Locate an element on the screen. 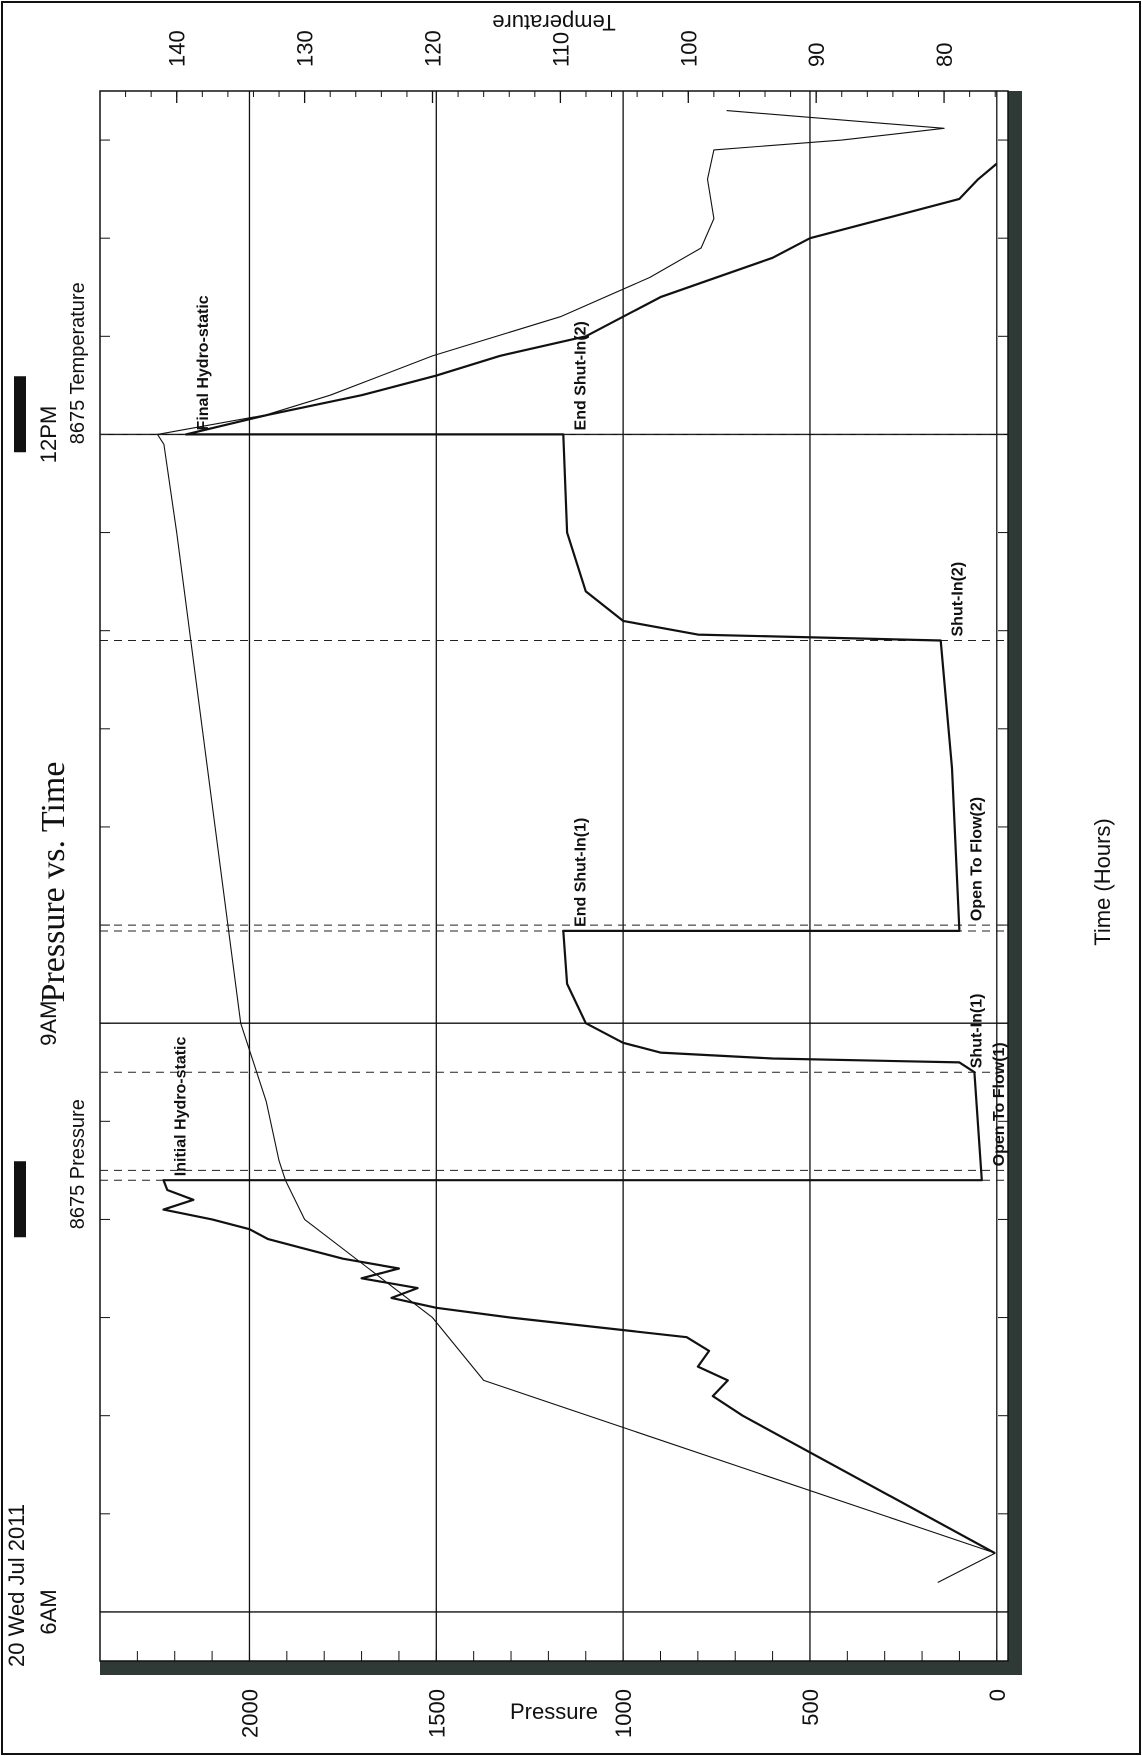 This screenshot has width=1142, height=1756. temperature-tick-label: 100 is located at coordinates (688, 48).